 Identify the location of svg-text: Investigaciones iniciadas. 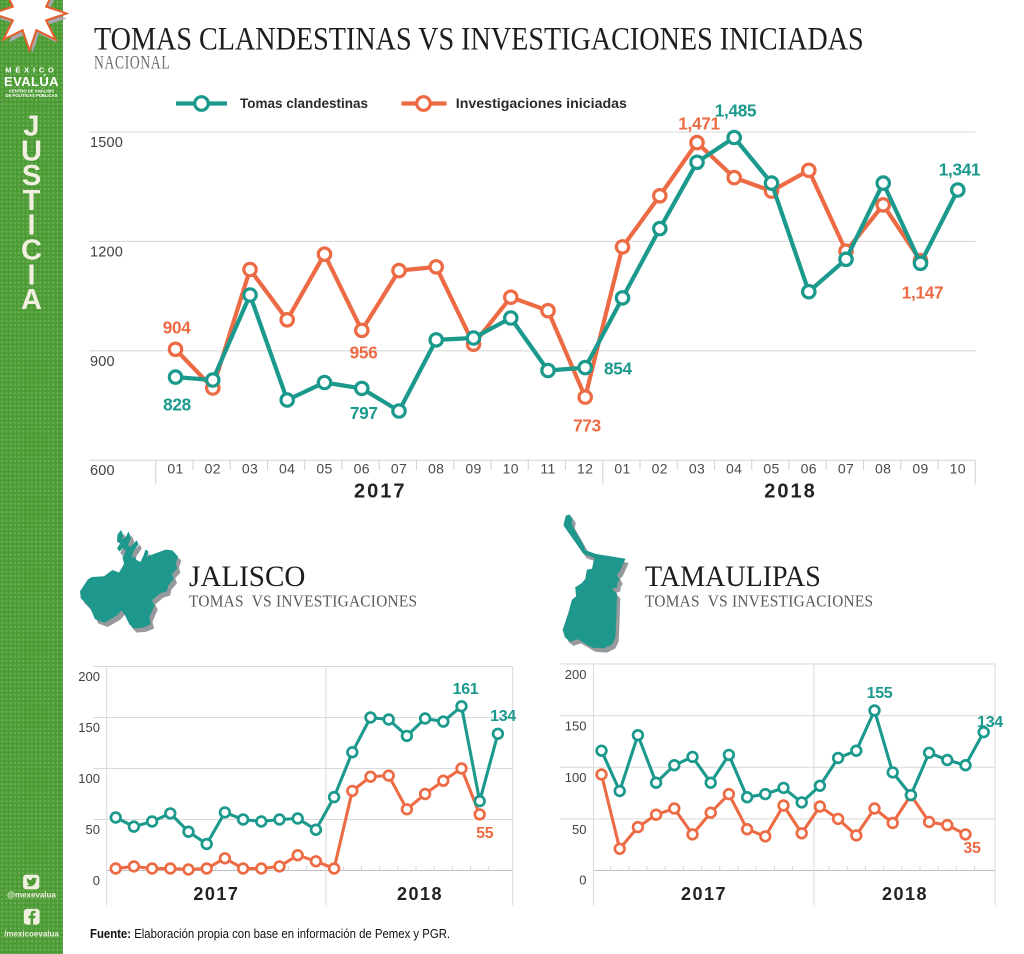
(541, 104).